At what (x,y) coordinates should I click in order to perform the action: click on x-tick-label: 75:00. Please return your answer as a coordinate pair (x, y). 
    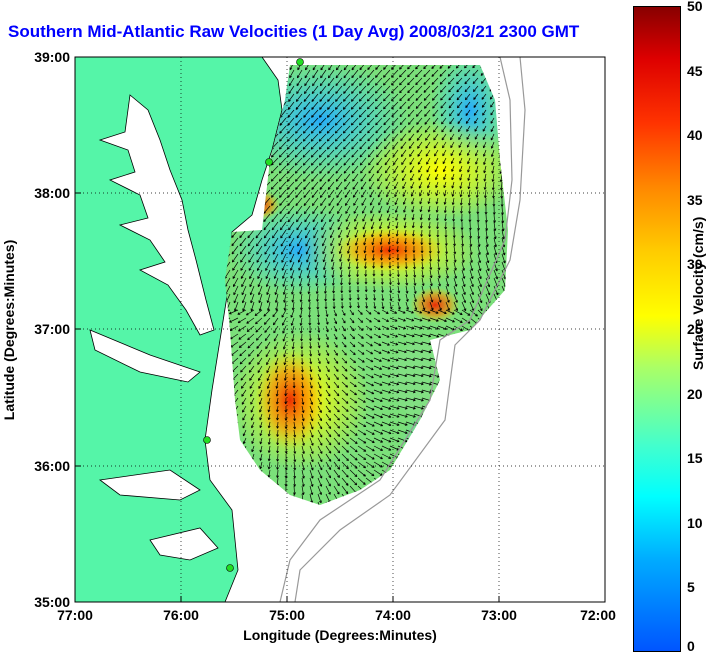
    Looking at the image, I should click on (287, 615).